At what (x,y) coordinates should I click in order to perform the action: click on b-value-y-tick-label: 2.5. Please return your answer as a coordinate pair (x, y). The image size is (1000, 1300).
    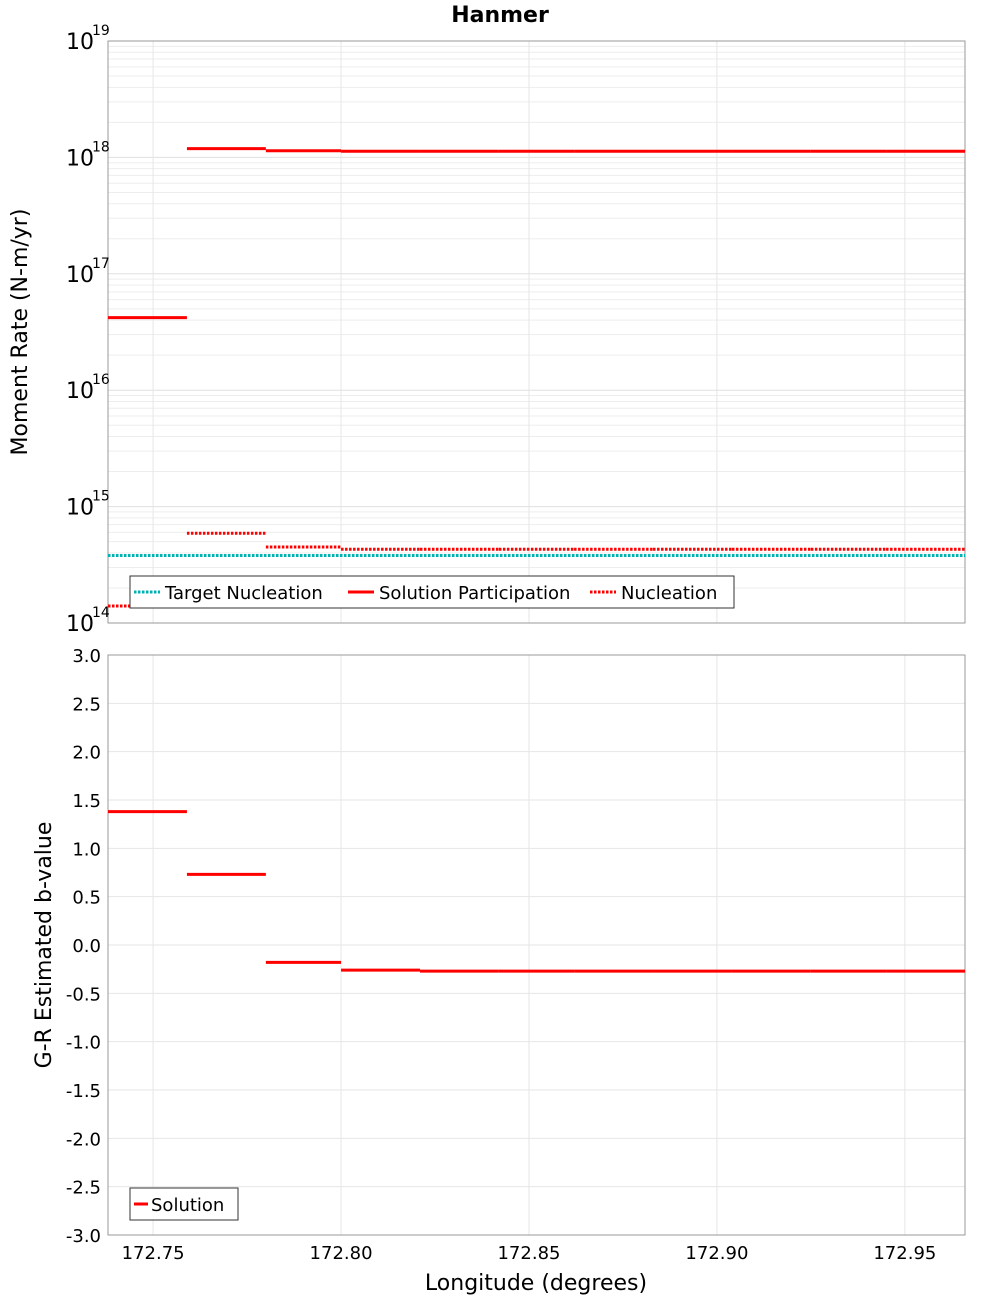
    Looking at the image, I should click on (86, 704).